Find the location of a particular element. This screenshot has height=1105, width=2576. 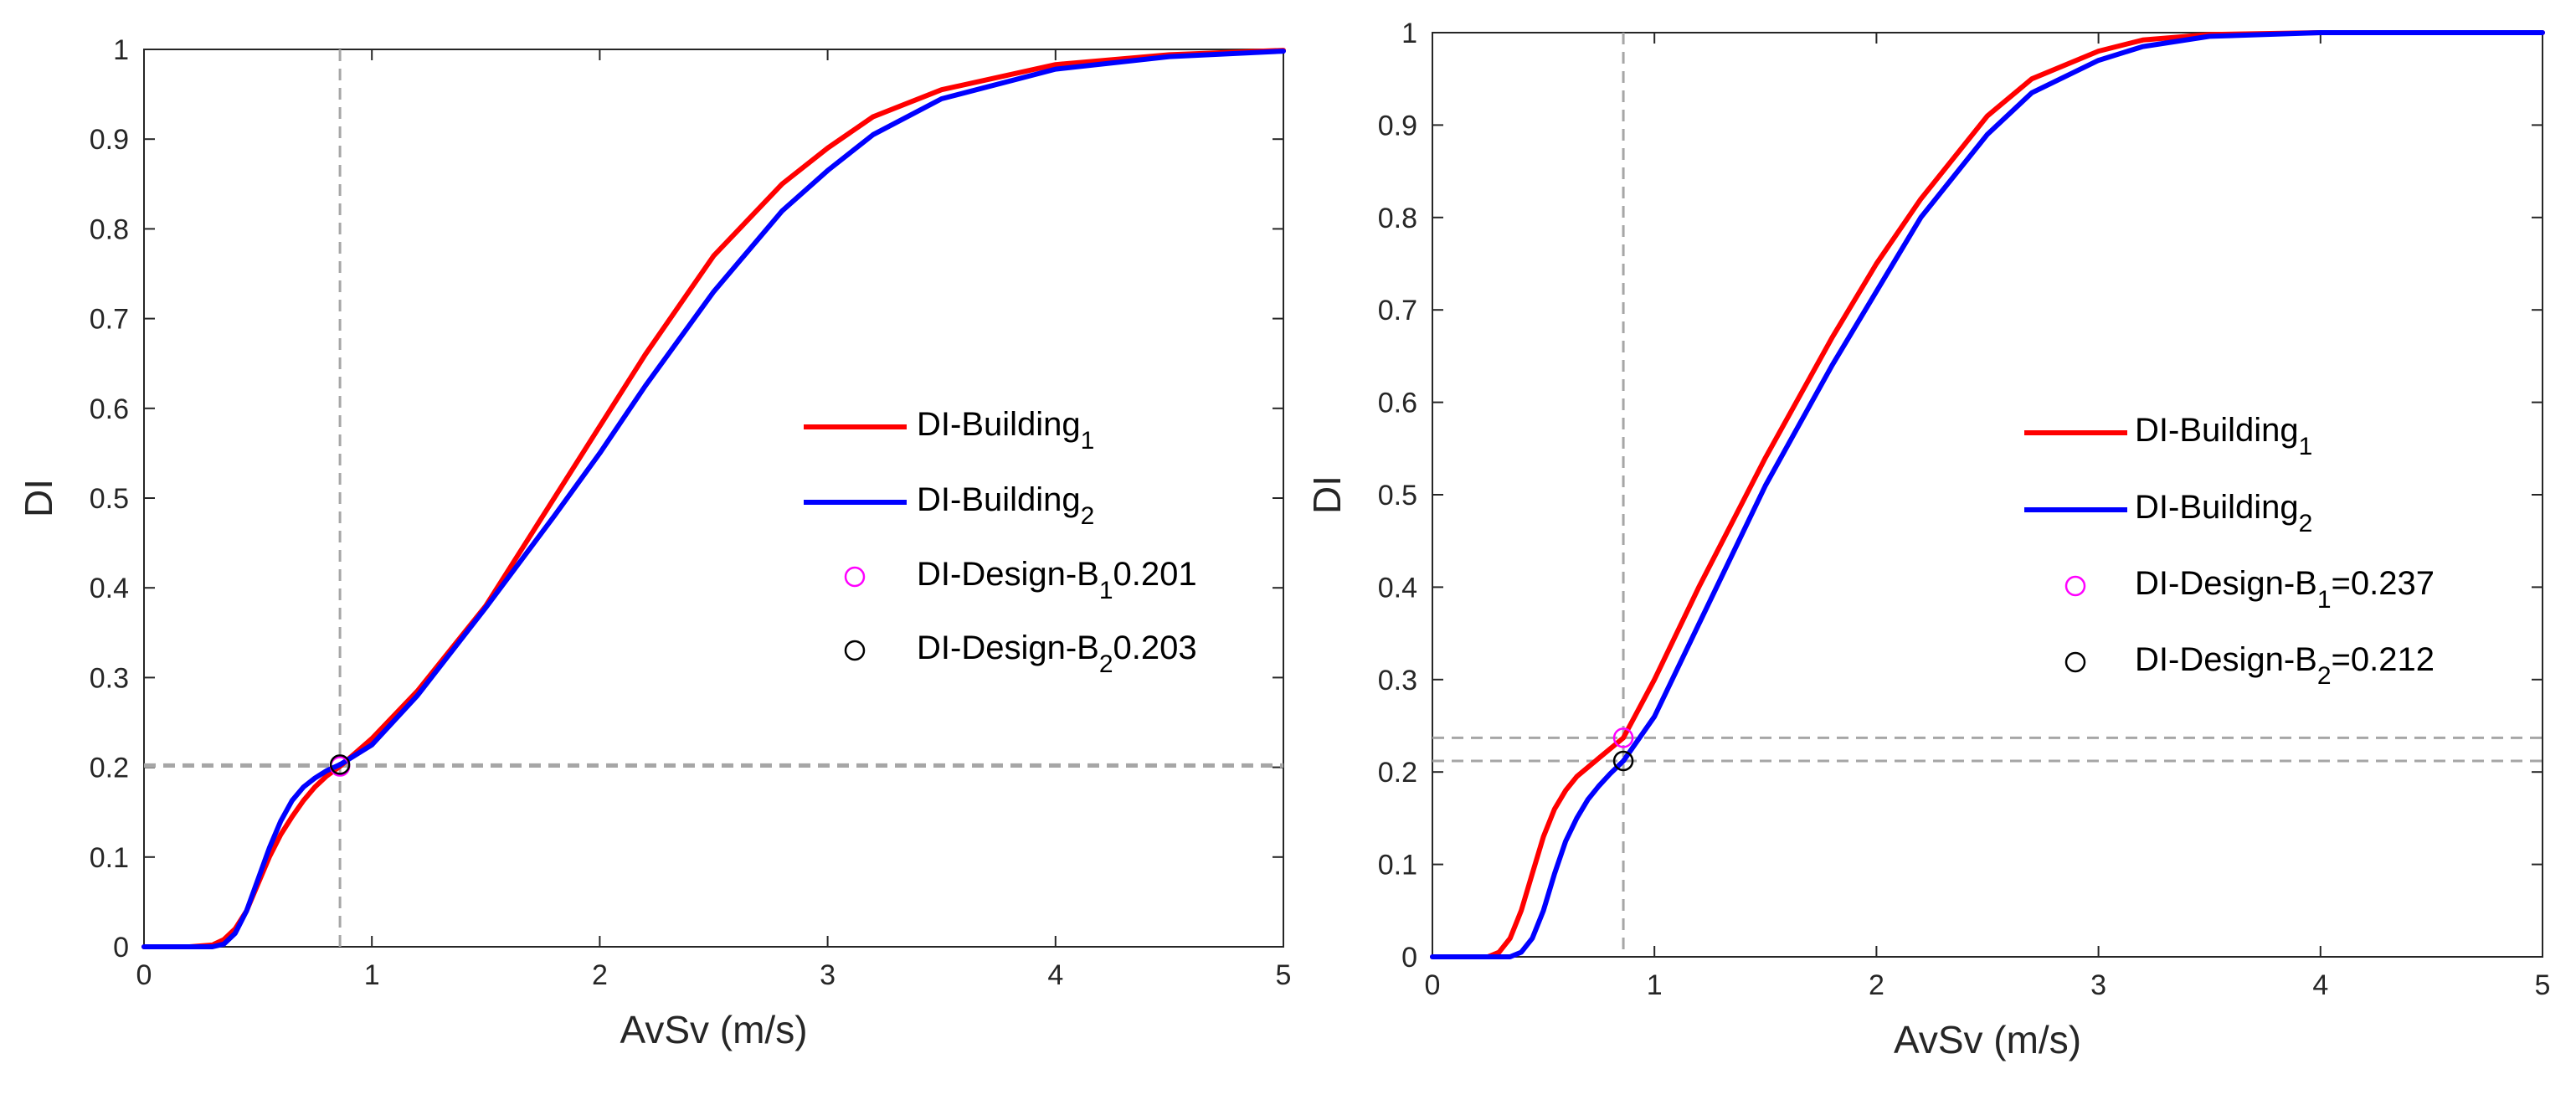

legend-label-design2: DI-Design-B2=0.212 is located at coordinates (2285, 665).